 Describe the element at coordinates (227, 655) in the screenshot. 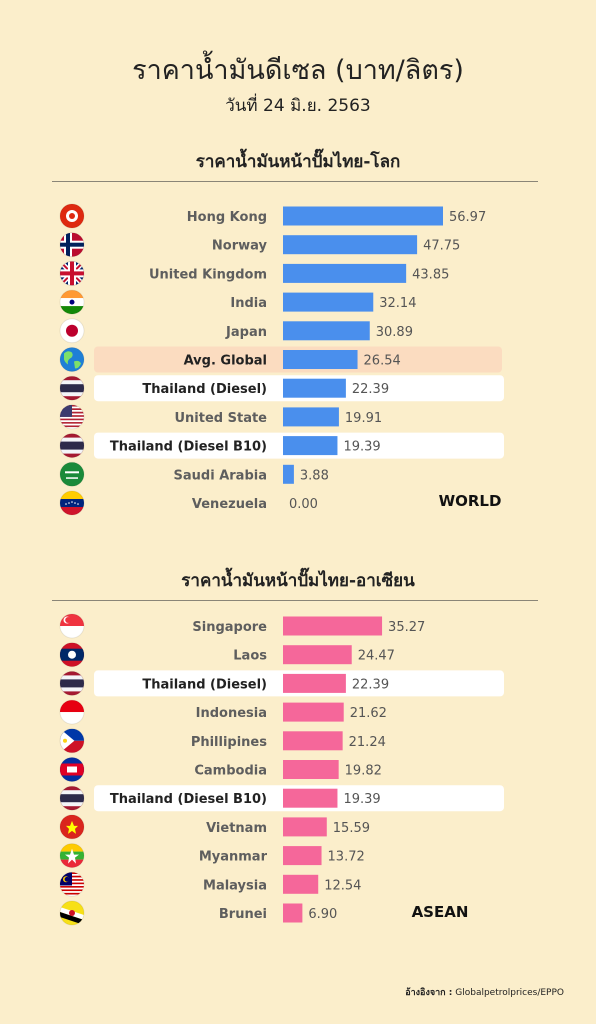

I see `asean-row: Laos 24.47` at that location.